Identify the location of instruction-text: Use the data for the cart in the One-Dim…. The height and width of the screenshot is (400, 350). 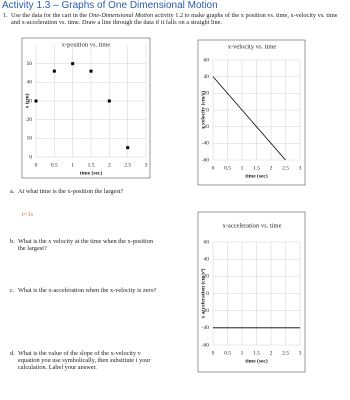
(177, 19).